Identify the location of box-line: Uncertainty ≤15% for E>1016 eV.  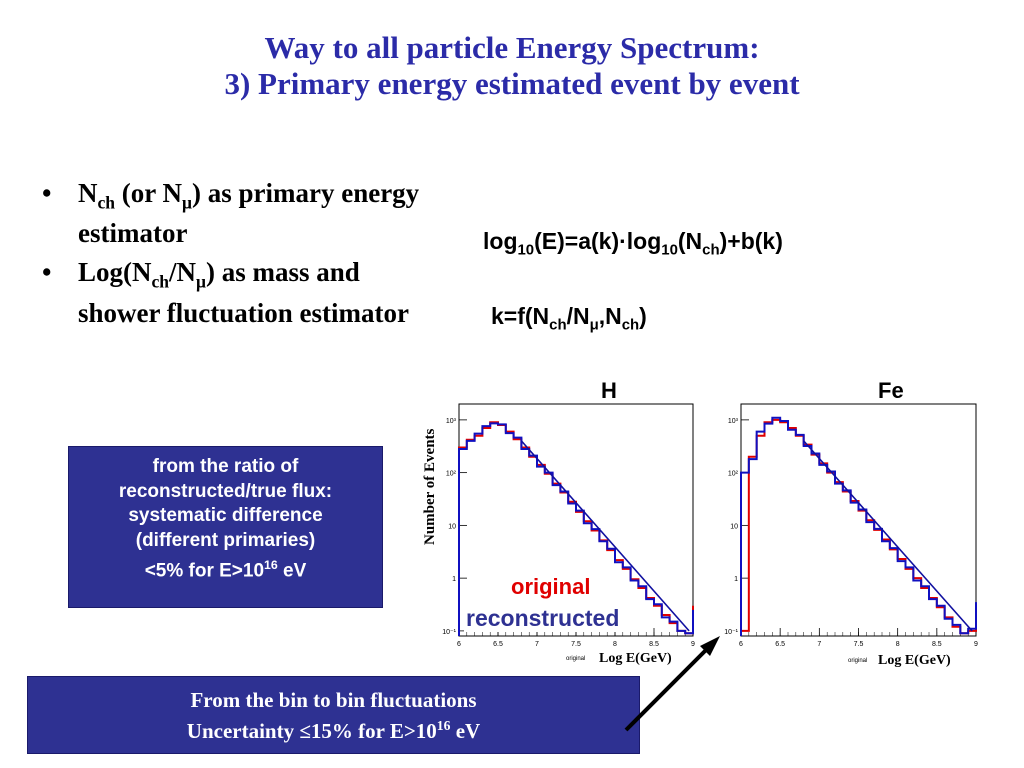
(333, 730).